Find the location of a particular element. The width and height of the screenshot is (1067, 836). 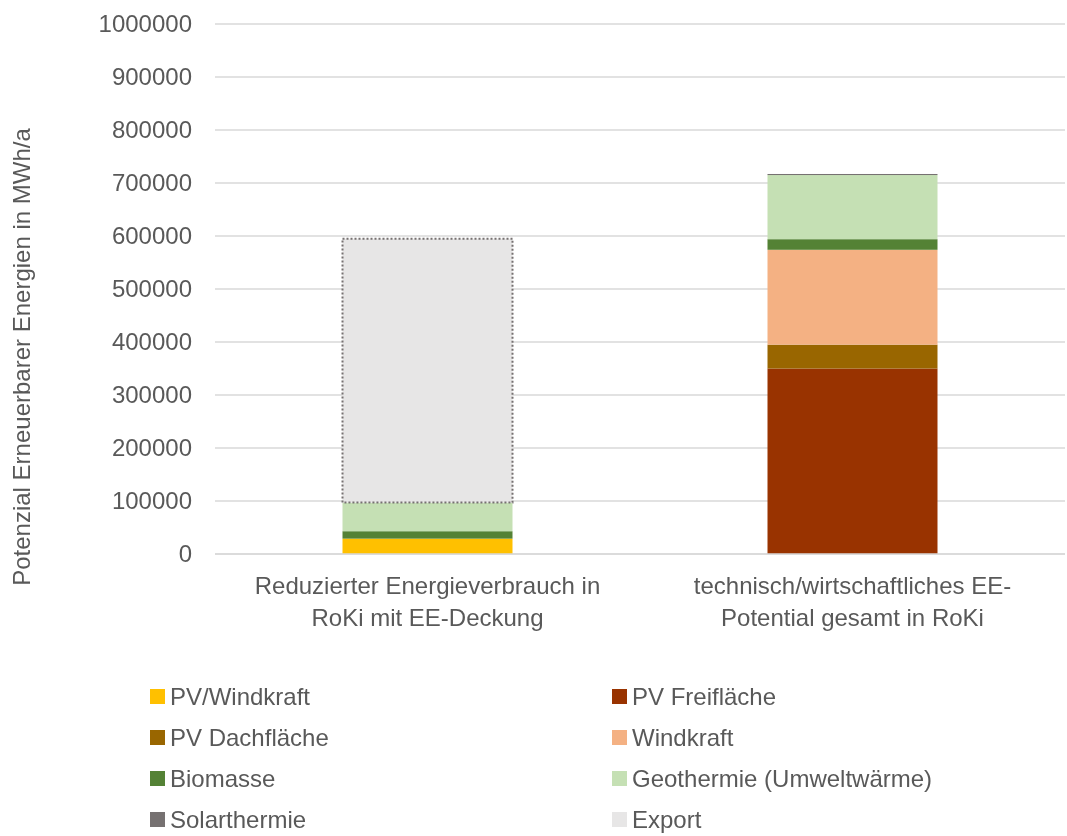

legend-label: Biomasse is located at coordinates (223, 779).